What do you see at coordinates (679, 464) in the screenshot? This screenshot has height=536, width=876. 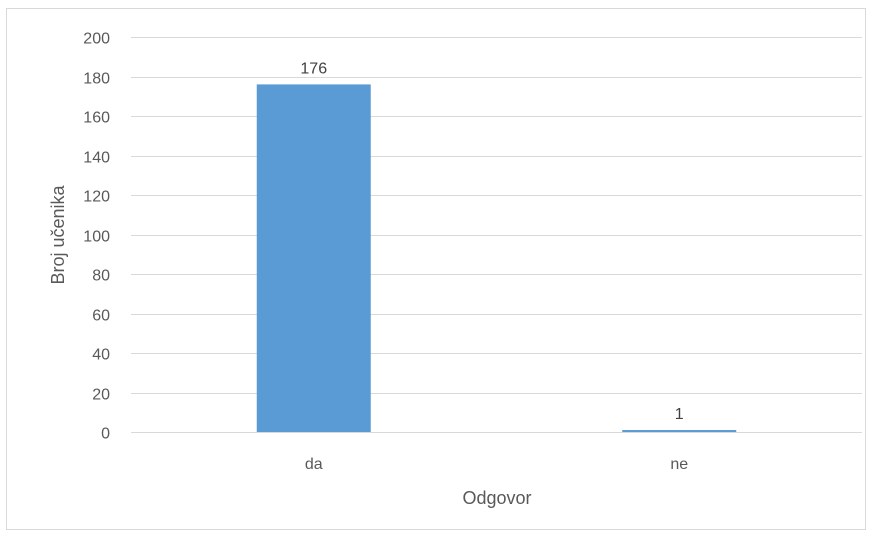 I see `x-tick-label-ne: ne` at bounding box center [679, 464].